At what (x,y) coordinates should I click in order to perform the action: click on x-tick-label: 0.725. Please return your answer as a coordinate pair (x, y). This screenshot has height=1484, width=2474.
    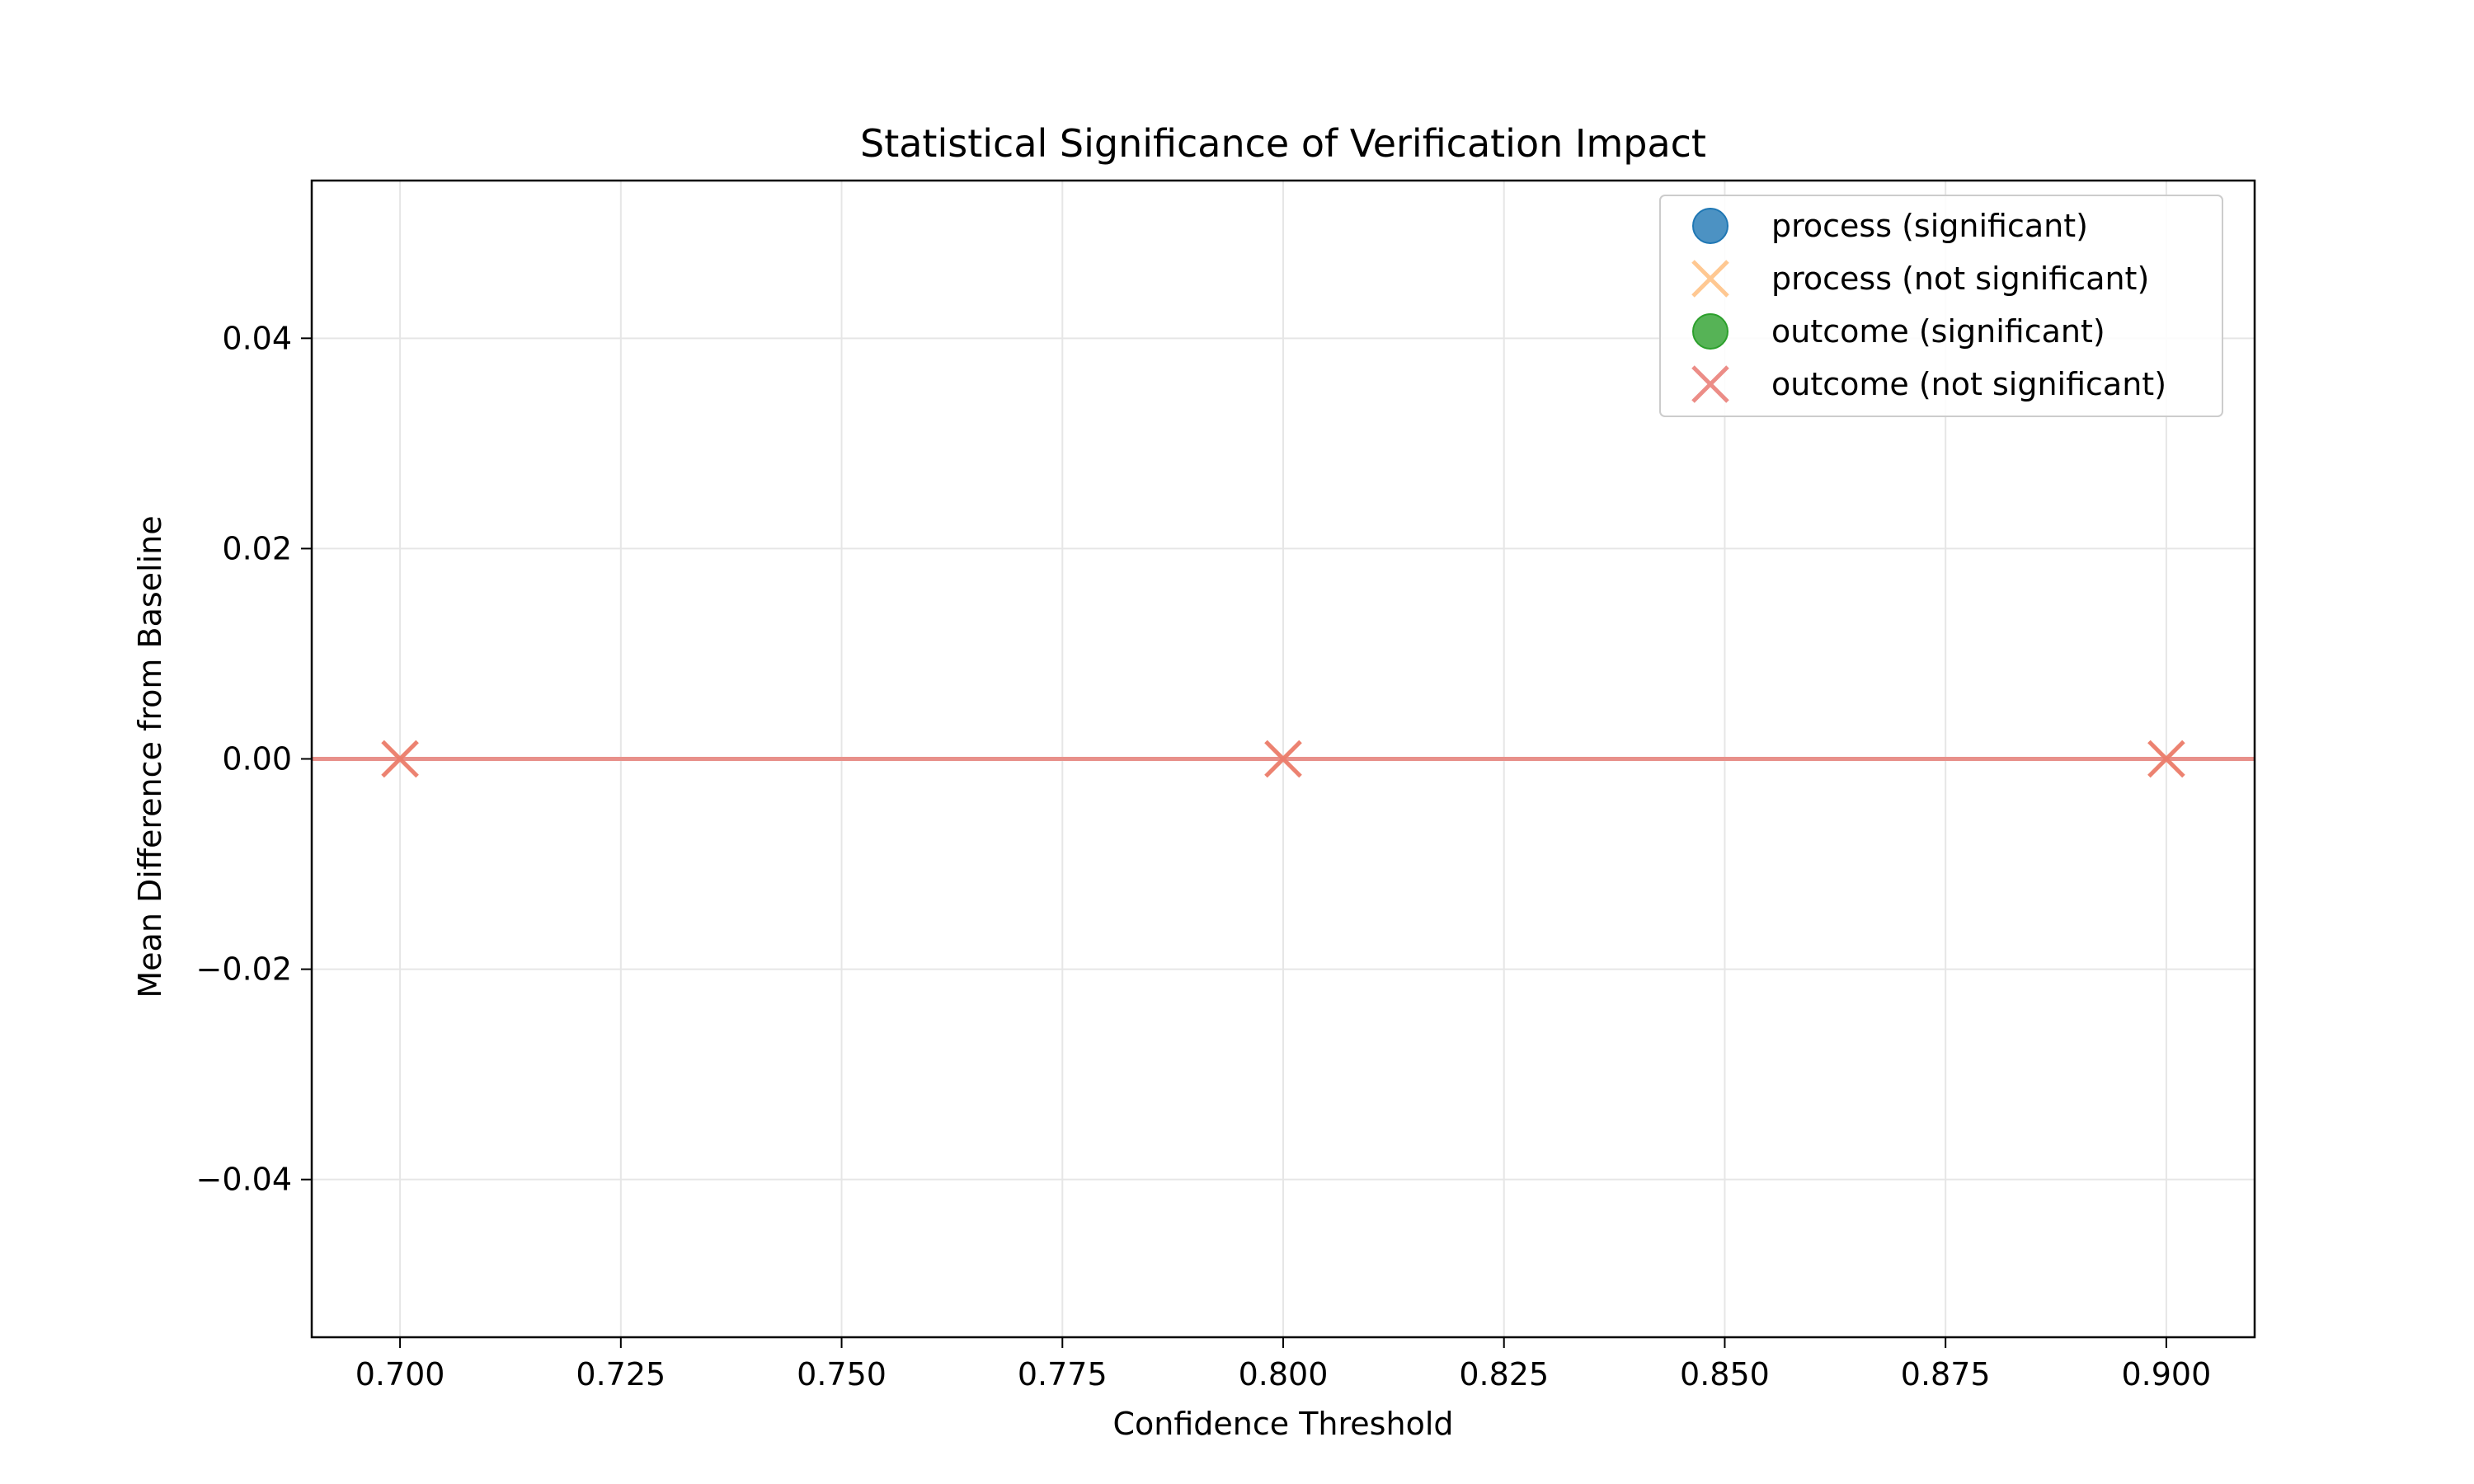
    Looking at the image, I should click on (621, 1374).